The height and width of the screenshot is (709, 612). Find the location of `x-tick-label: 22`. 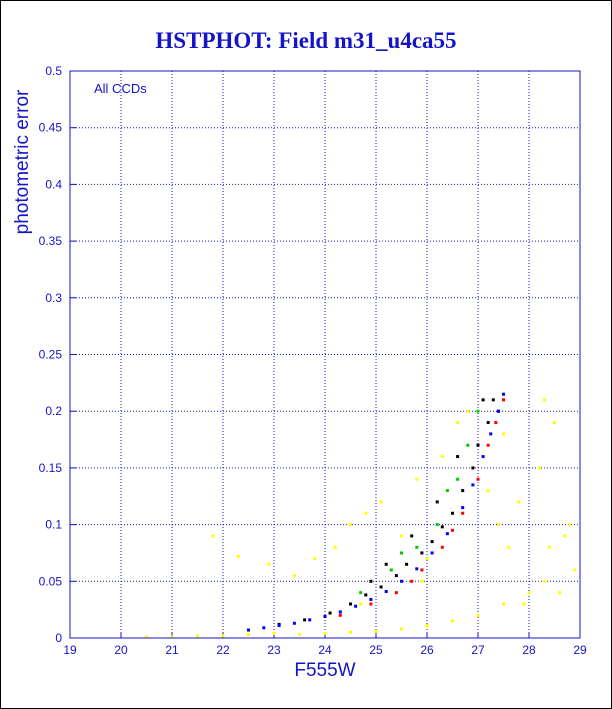

x-tick-label: 22 is located at coordinates (223, 650).